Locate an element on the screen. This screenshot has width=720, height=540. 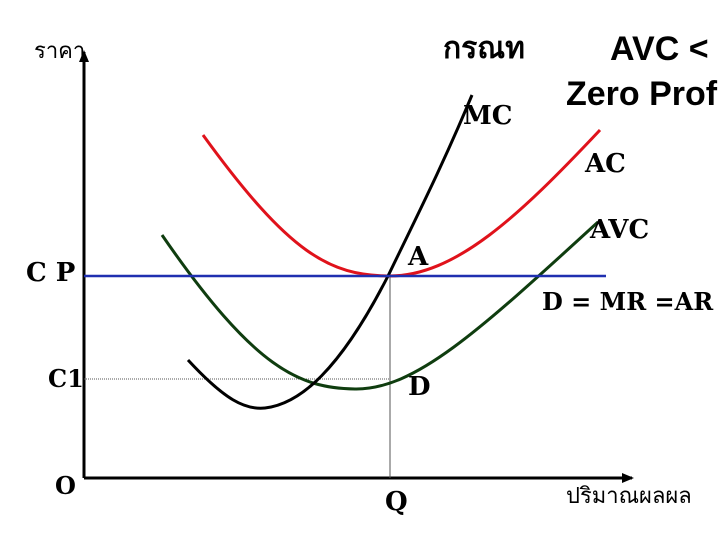
avc-label: AVC is located at coordinates (619, 230).